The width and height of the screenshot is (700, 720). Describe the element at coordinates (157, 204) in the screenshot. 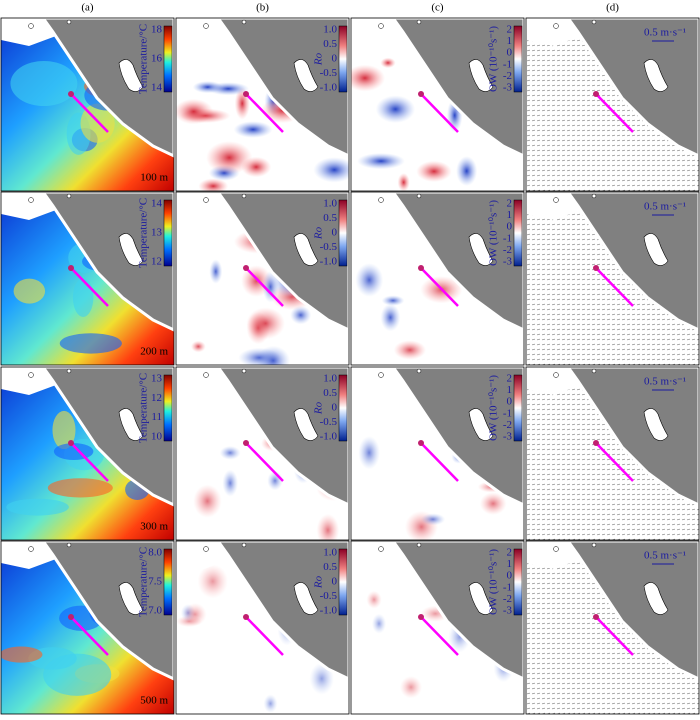

I see `colorbar-tick-label: 14` at that location.